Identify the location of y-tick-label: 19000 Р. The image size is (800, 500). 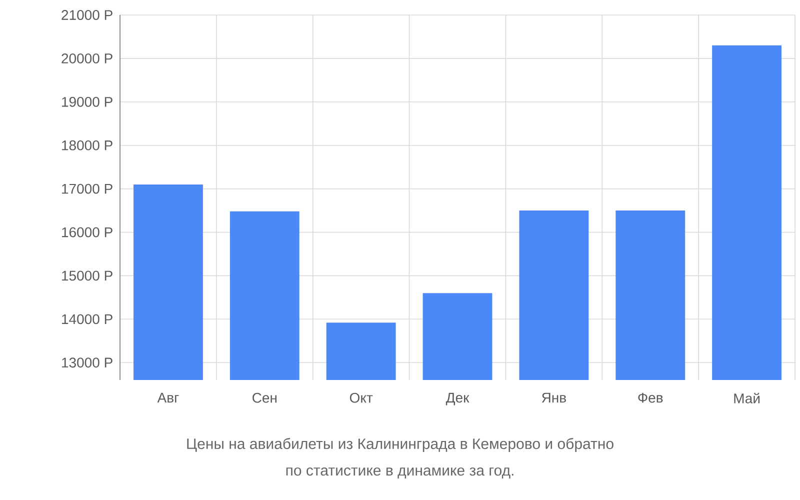
(87, 101).